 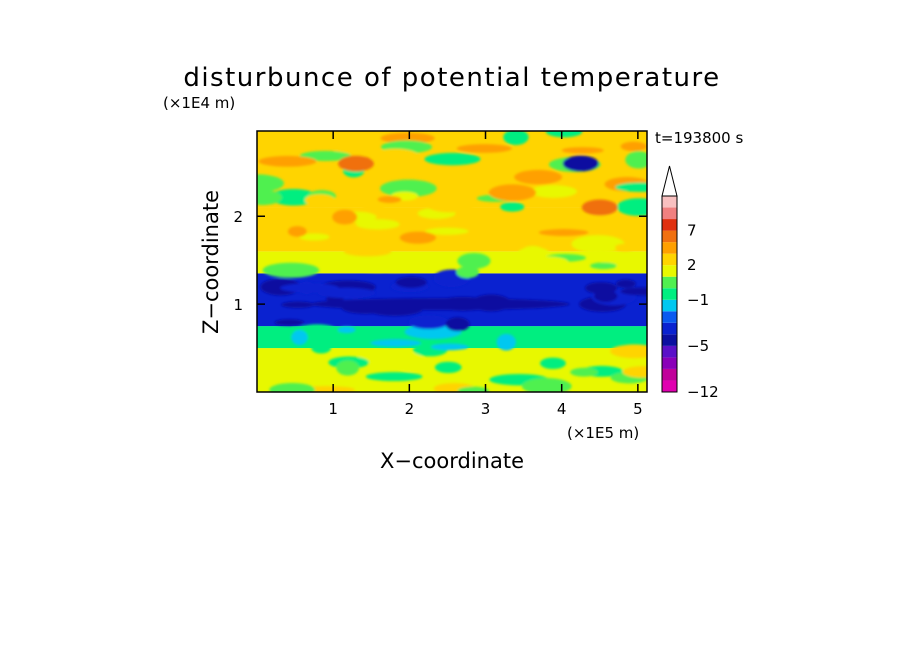 I want to click on x-tick-label: 3, so click(x=486, y=409).